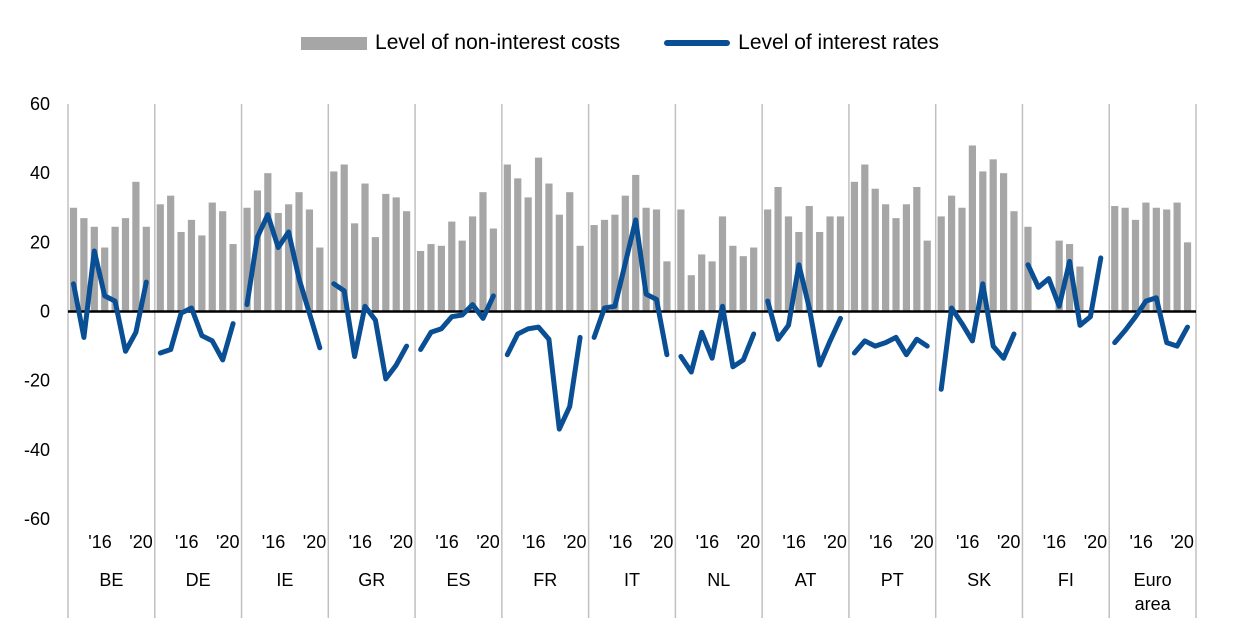 This screenshot has width=1240, height=635. What do you see at coordinates (198, 580) in the screenshot?
I see `category-label: DE` at bounding box center [198, 580].